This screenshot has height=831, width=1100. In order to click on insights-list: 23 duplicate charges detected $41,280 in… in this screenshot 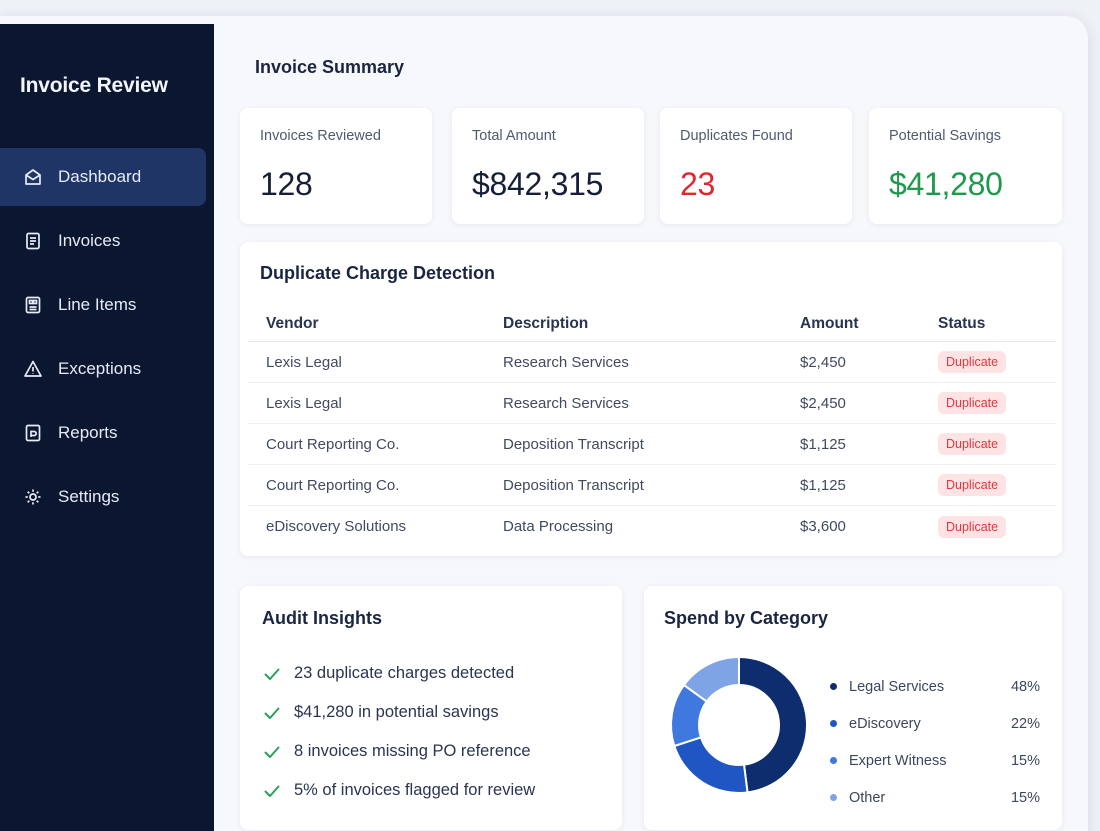, I will do `click(398, 732)`.